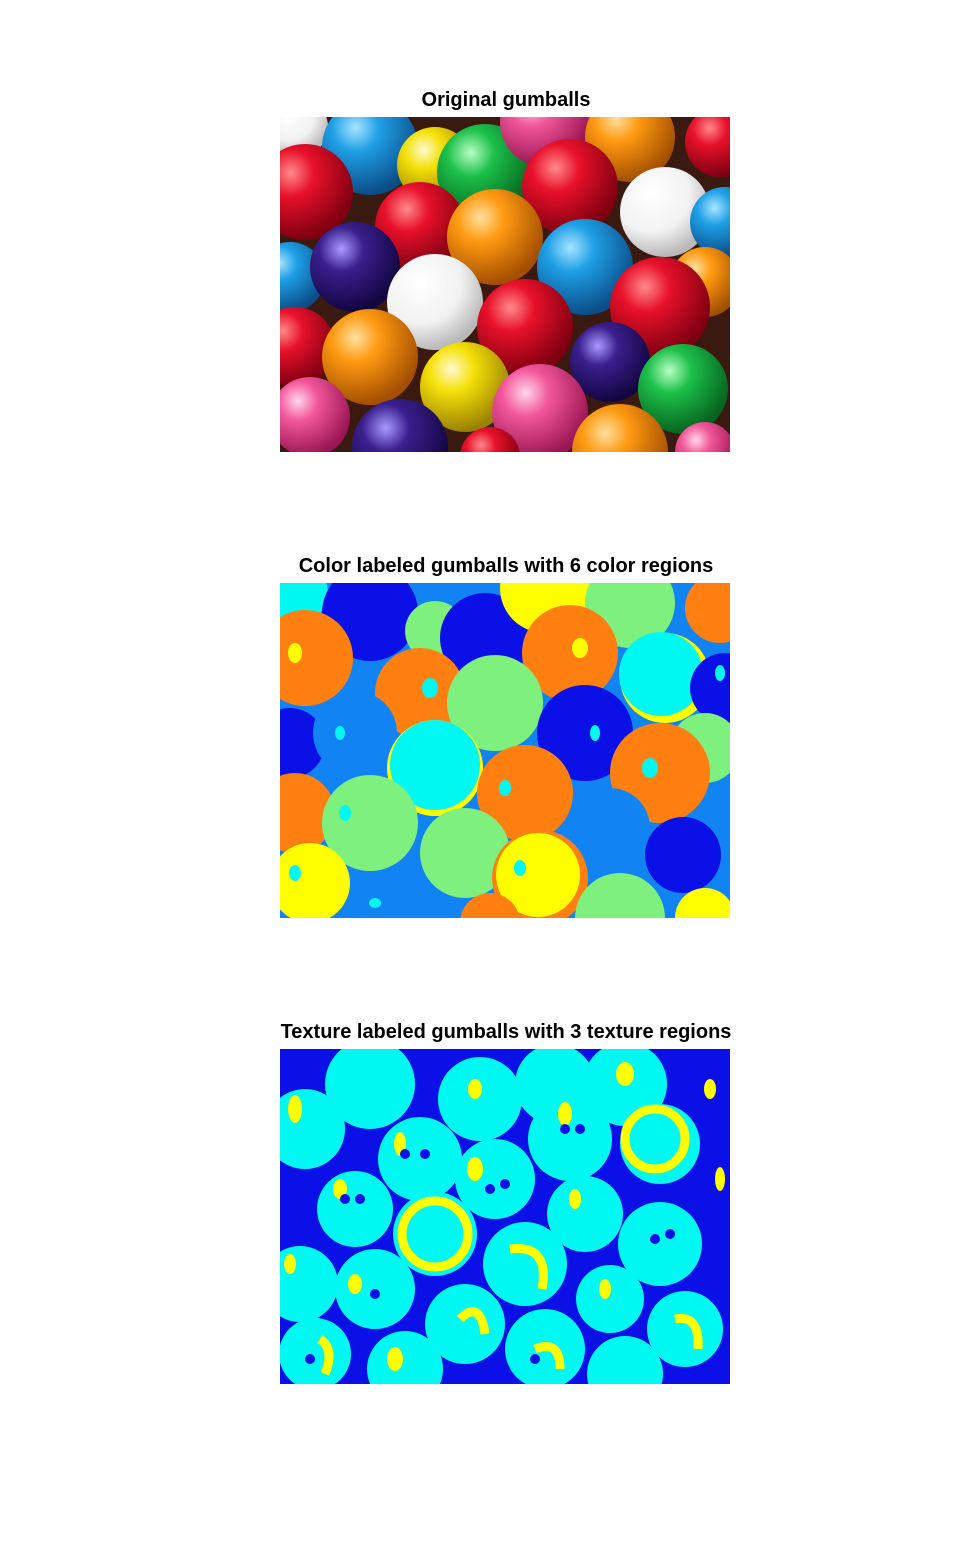 Image resolution: width=976 pixels, height=1556 pixels. I want to click on original-gumballs-image, so click(505, 284).